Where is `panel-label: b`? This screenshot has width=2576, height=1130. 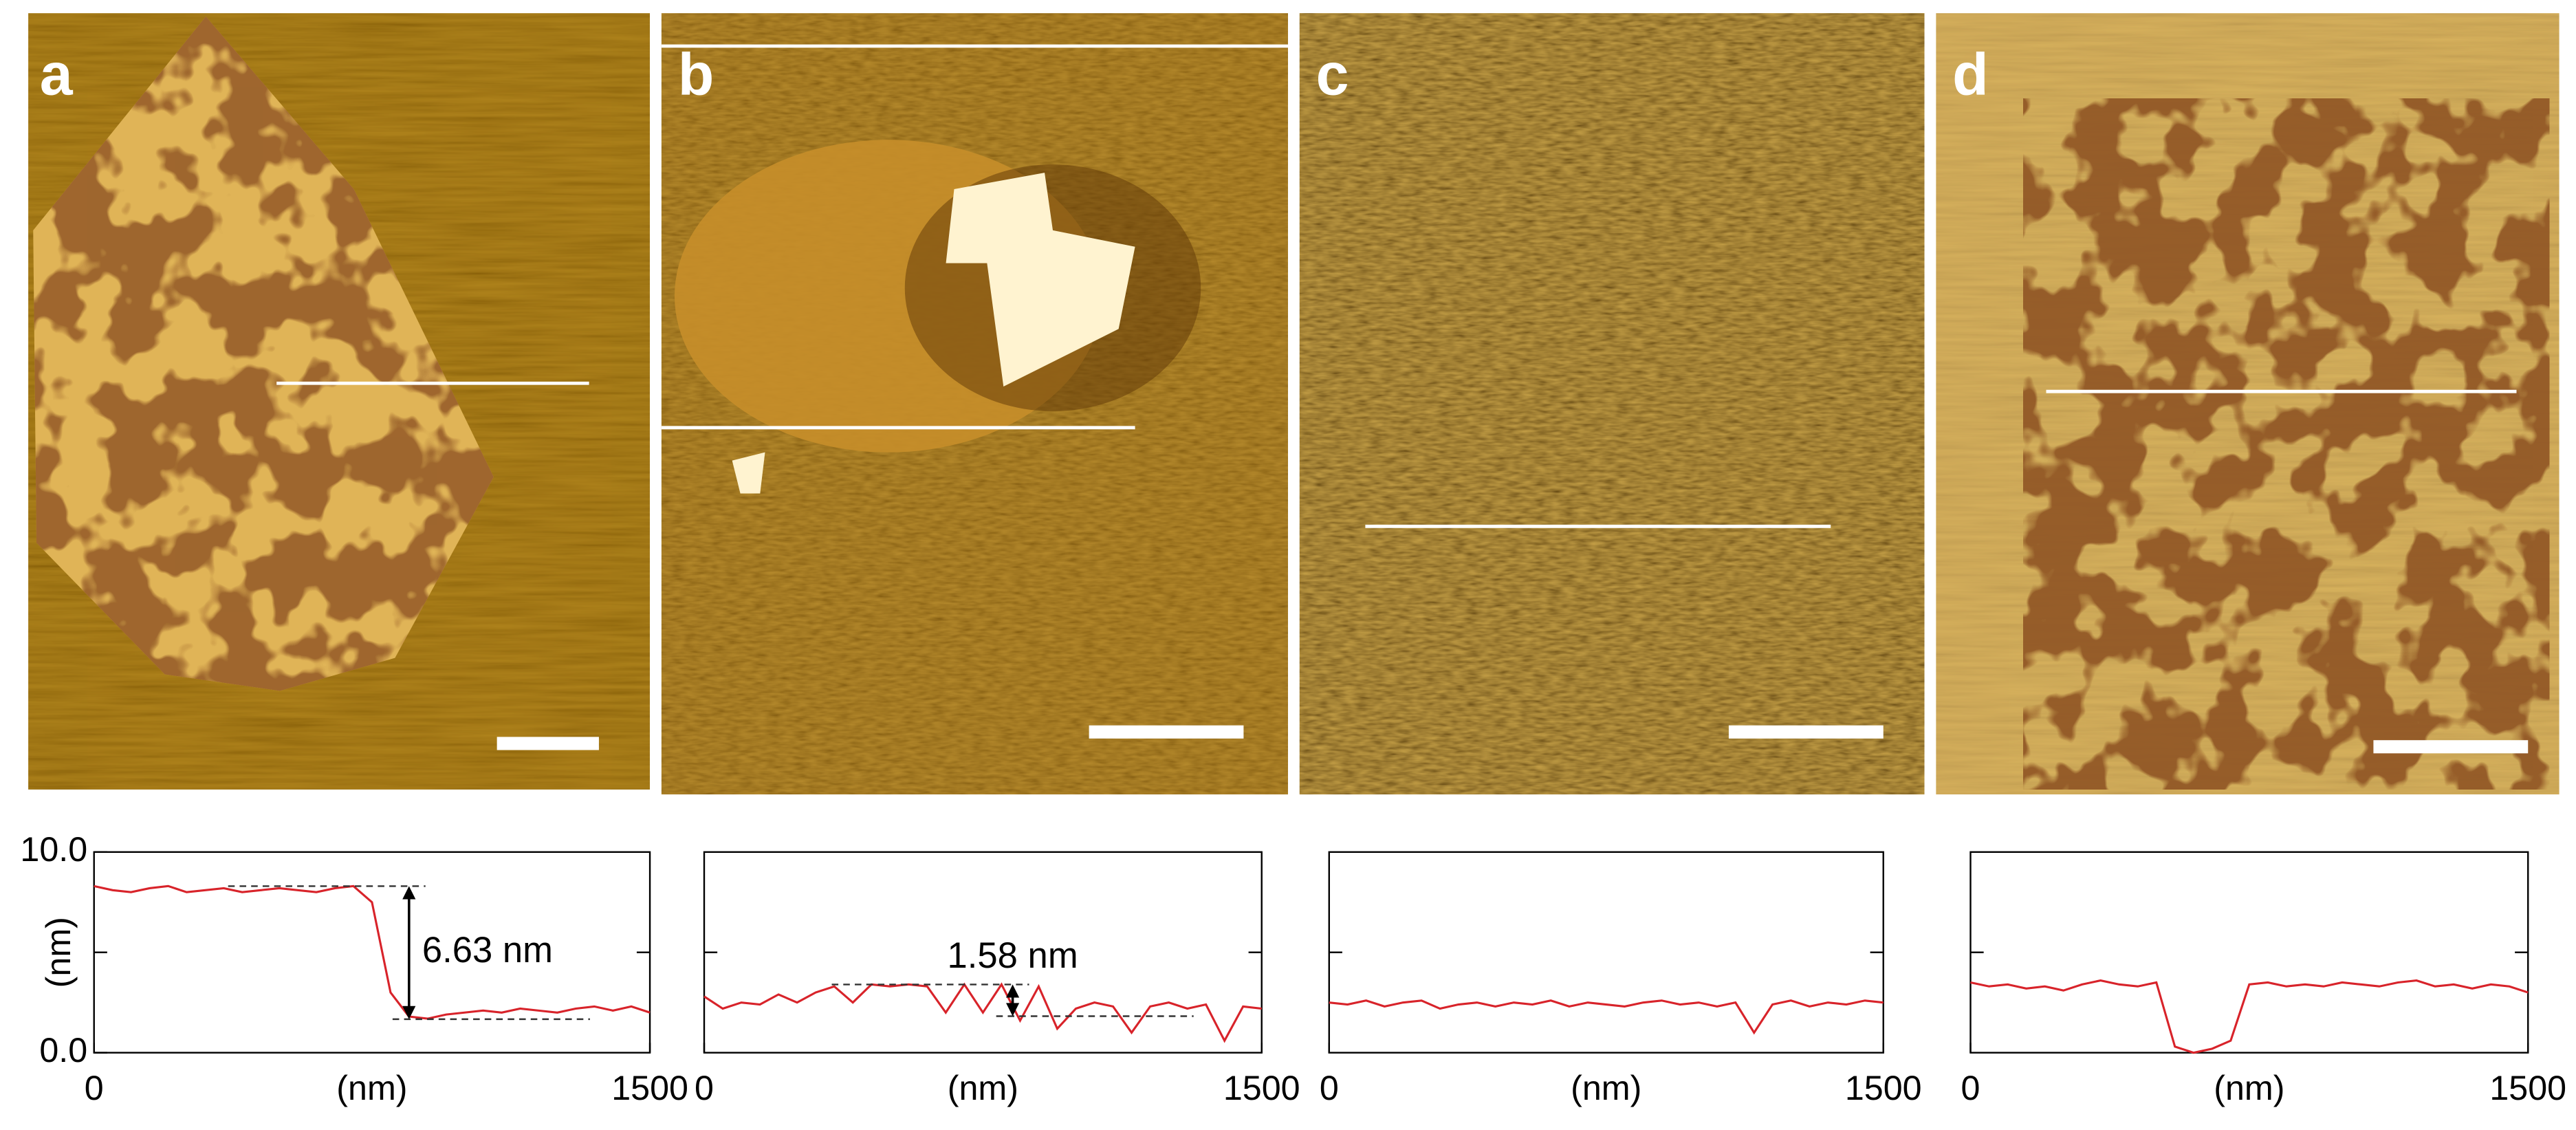
panel-label: b is located at coordinates (696, 75).